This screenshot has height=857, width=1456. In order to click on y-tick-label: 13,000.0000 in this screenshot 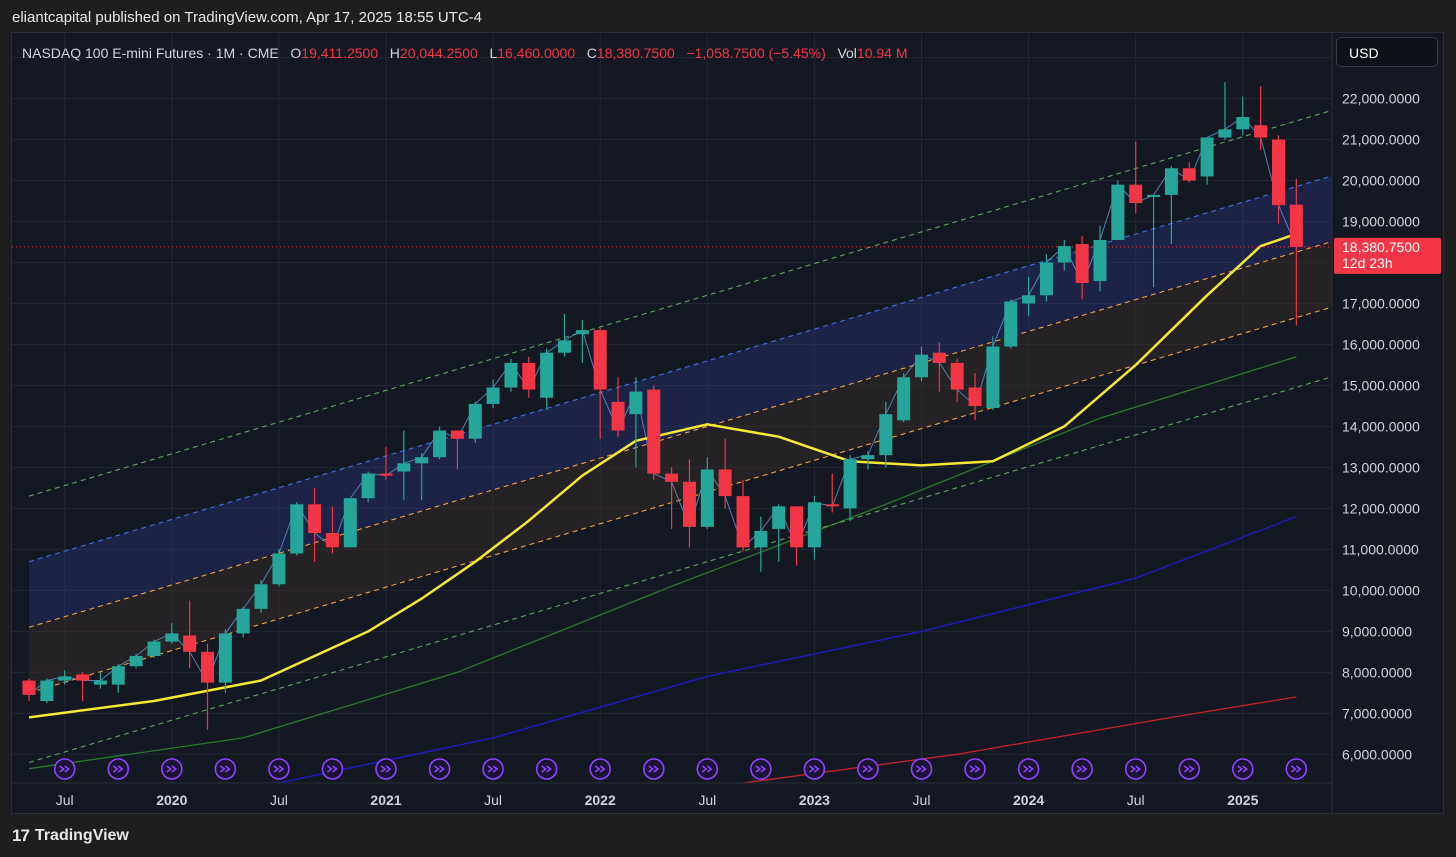, I will do `click(1381, 467)`.